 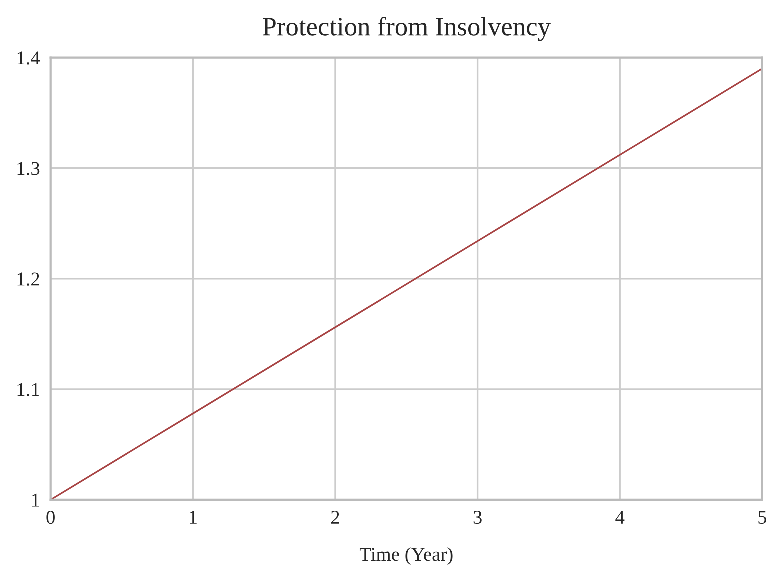 What do you see at coordinates (36, 500) in the screenshot?
I see `y-tick-label: 1` at bounding box center [36, 500].